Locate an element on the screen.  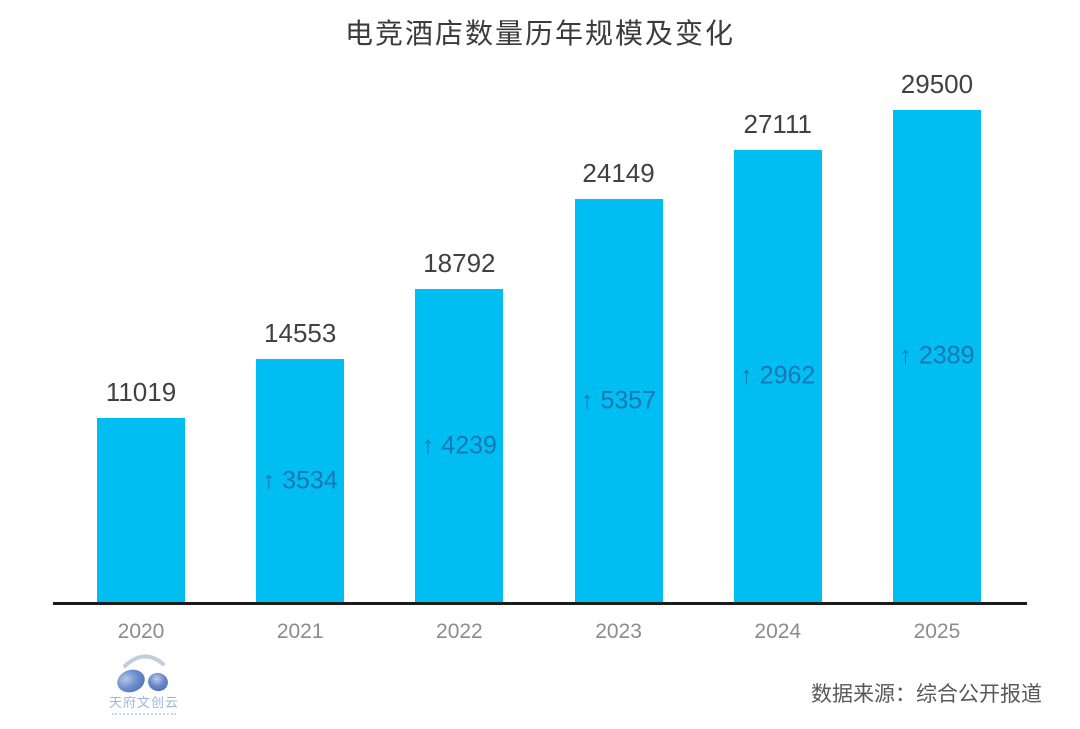
bar: ↑ 3534 is located at coordinates (300, 480).